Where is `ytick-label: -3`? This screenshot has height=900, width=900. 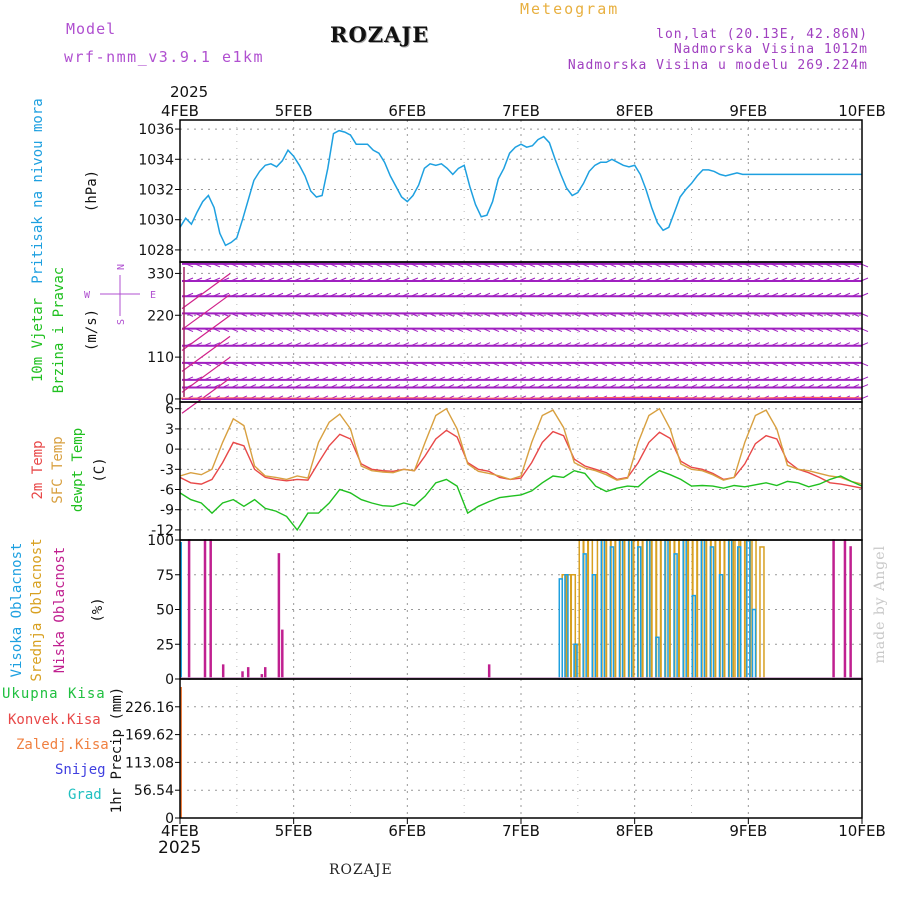
ytick-label: -3 is located at coordinates (167, 470).